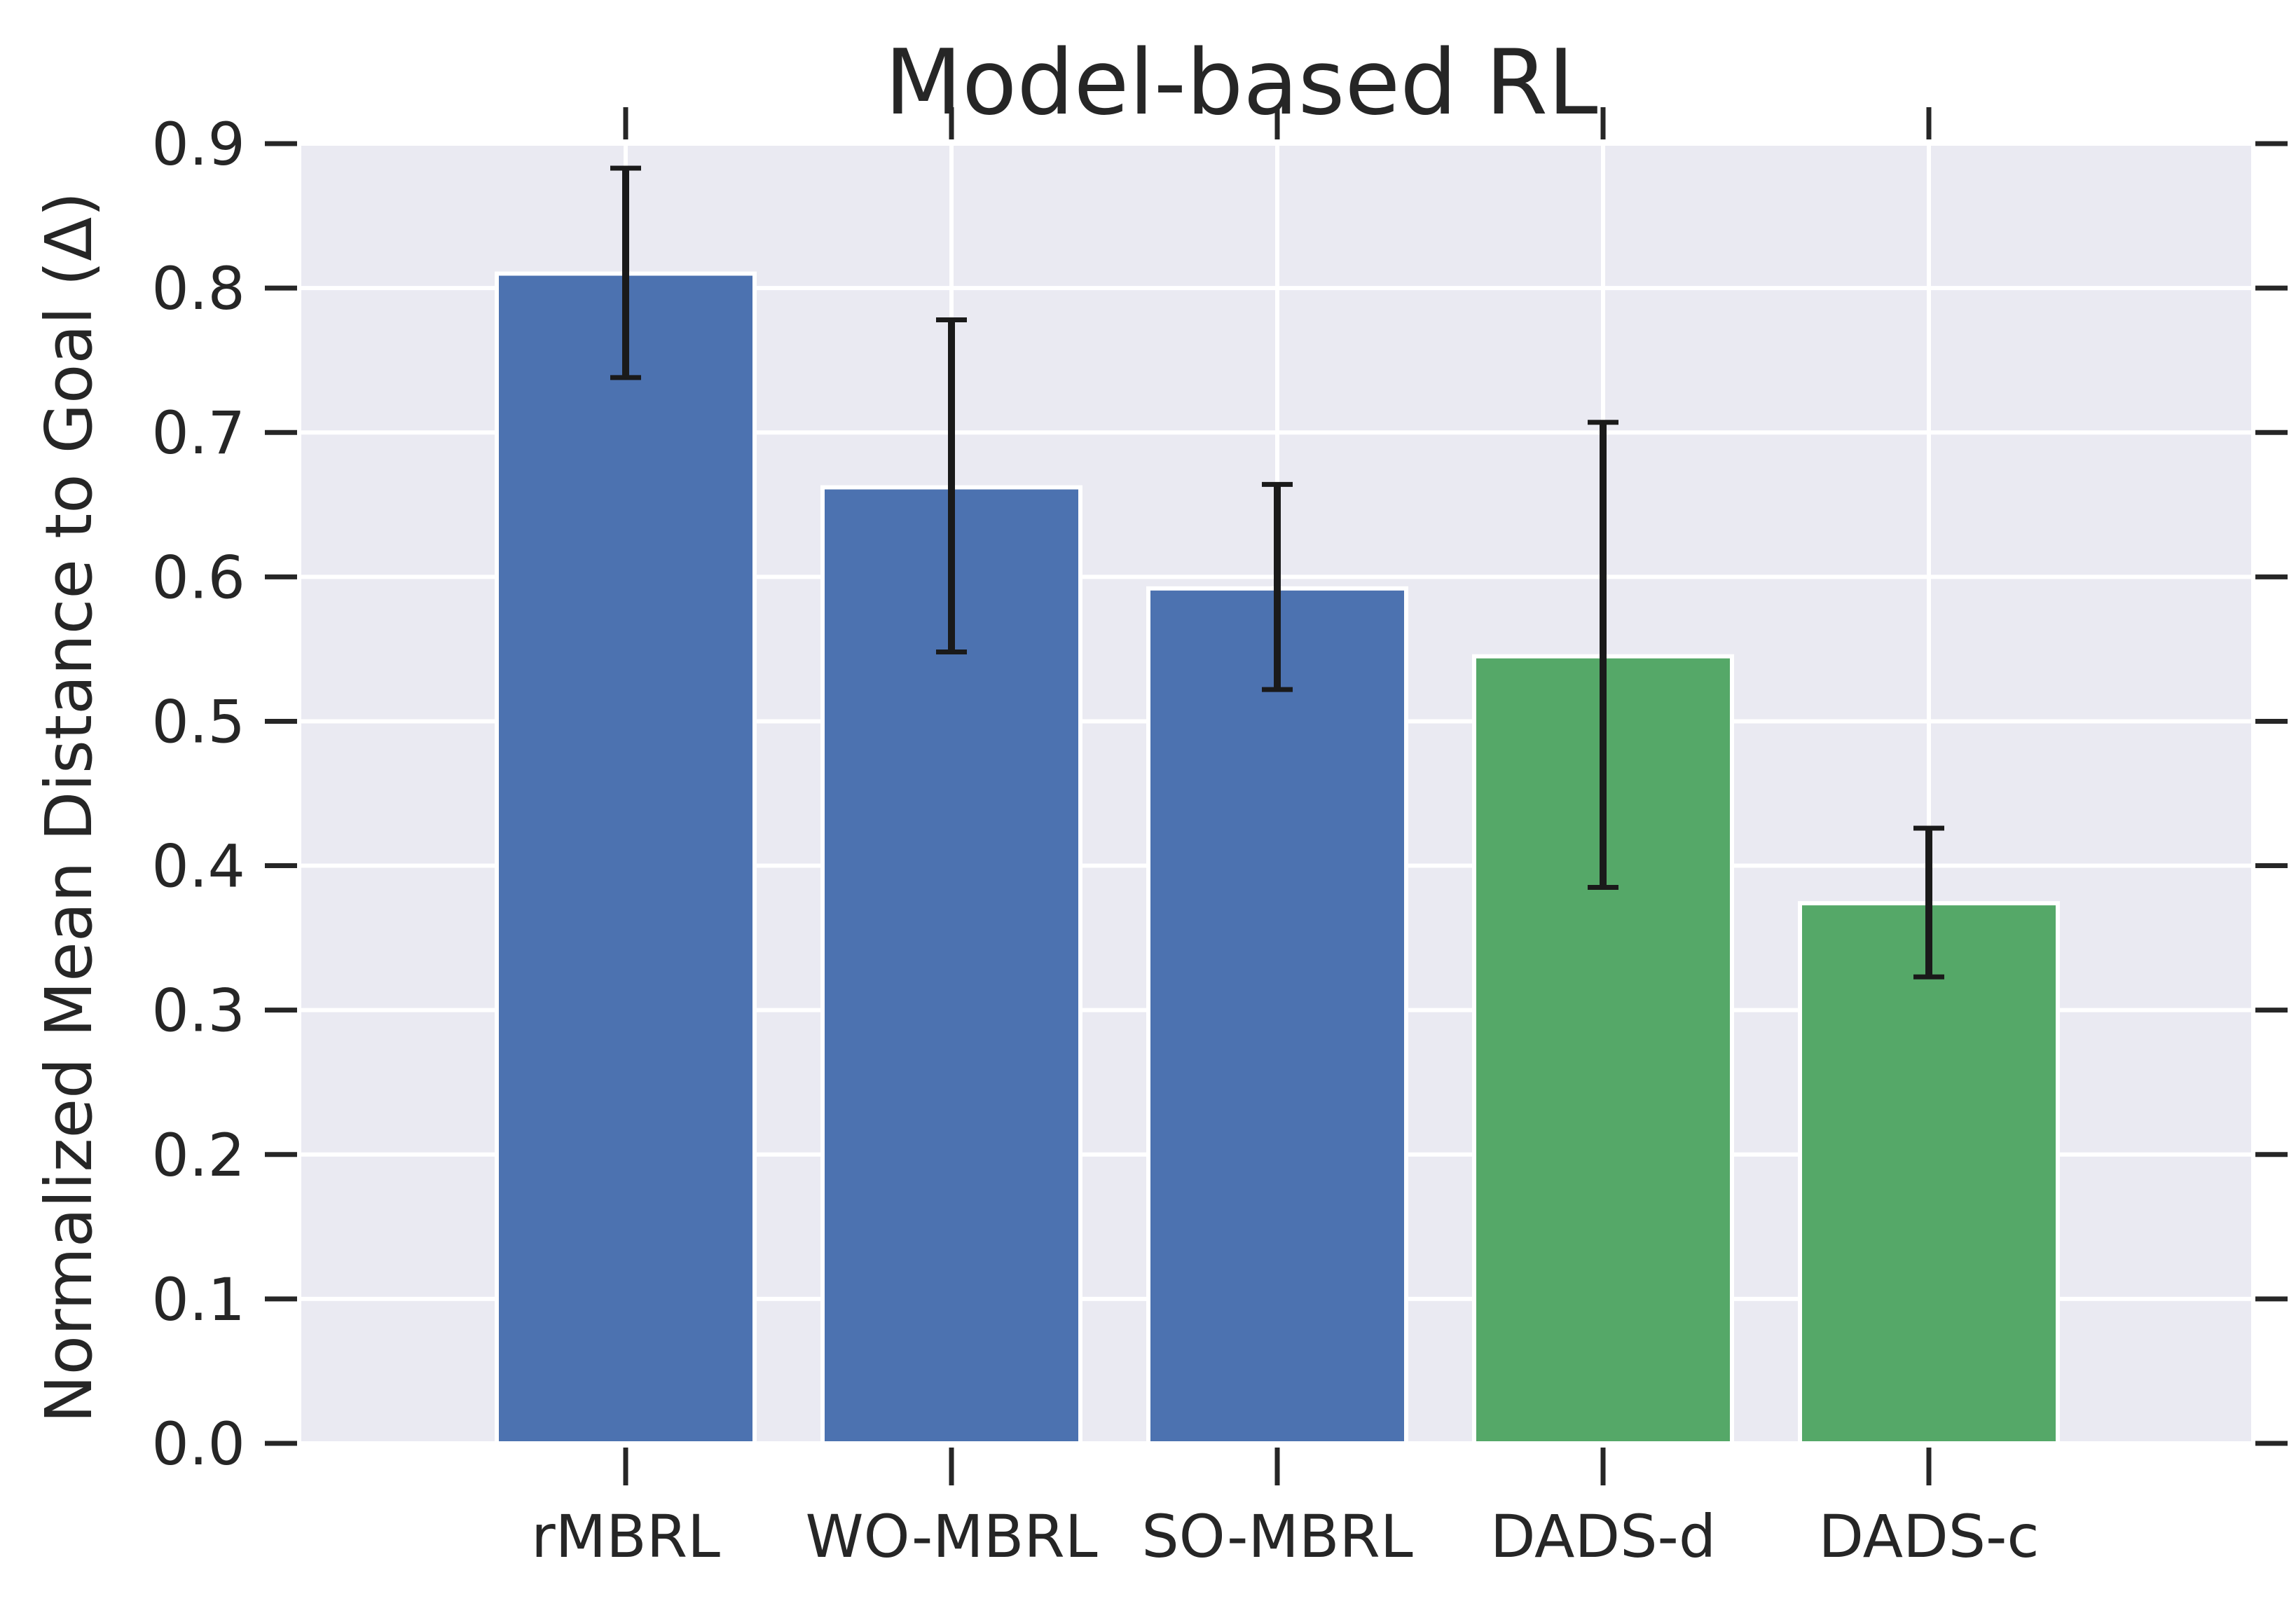 Image resolution: width=2296 pixels, height=1608 pixels. I want to click on error-bar-rmbrl, so click(625, 272).